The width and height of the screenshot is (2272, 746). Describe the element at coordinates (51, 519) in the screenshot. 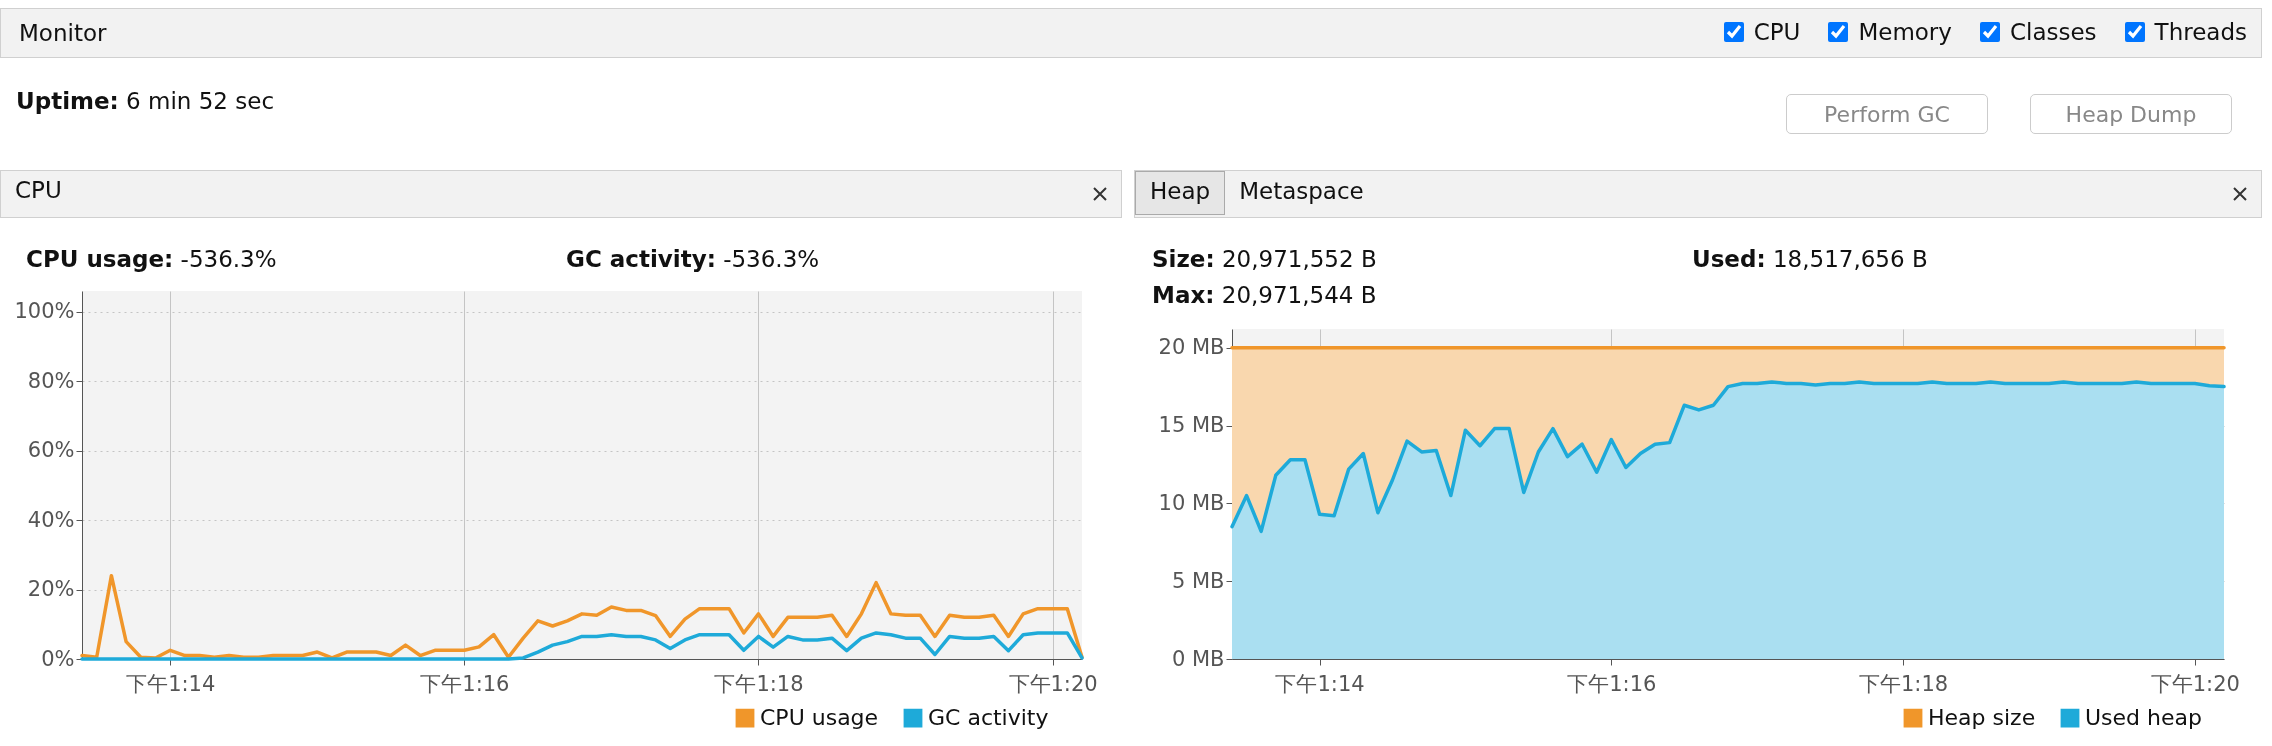

I see `y-tick-label: 40%` at that location.